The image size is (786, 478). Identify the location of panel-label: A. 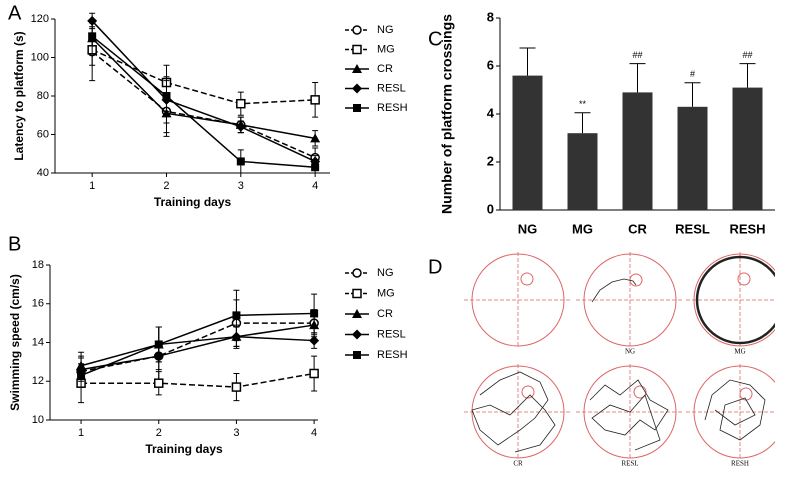
(15, 13).